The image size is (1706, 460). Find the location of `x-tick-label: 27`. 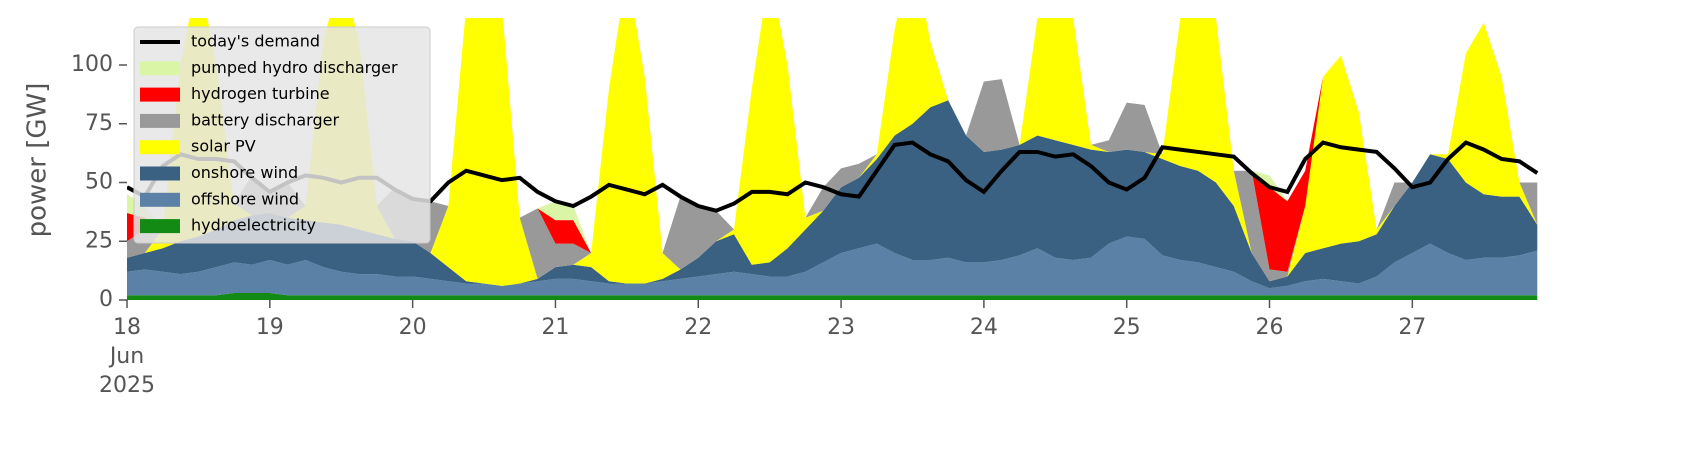

x-tick-label: 27 is located at coordinates (1412, 327).